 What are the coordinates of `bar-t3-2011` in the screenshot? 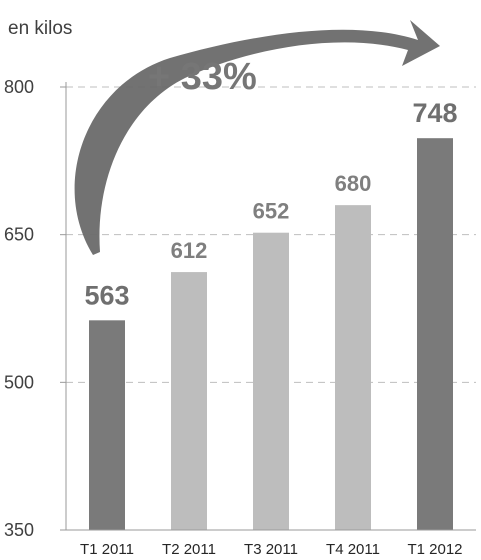 It's located at (271, 381).